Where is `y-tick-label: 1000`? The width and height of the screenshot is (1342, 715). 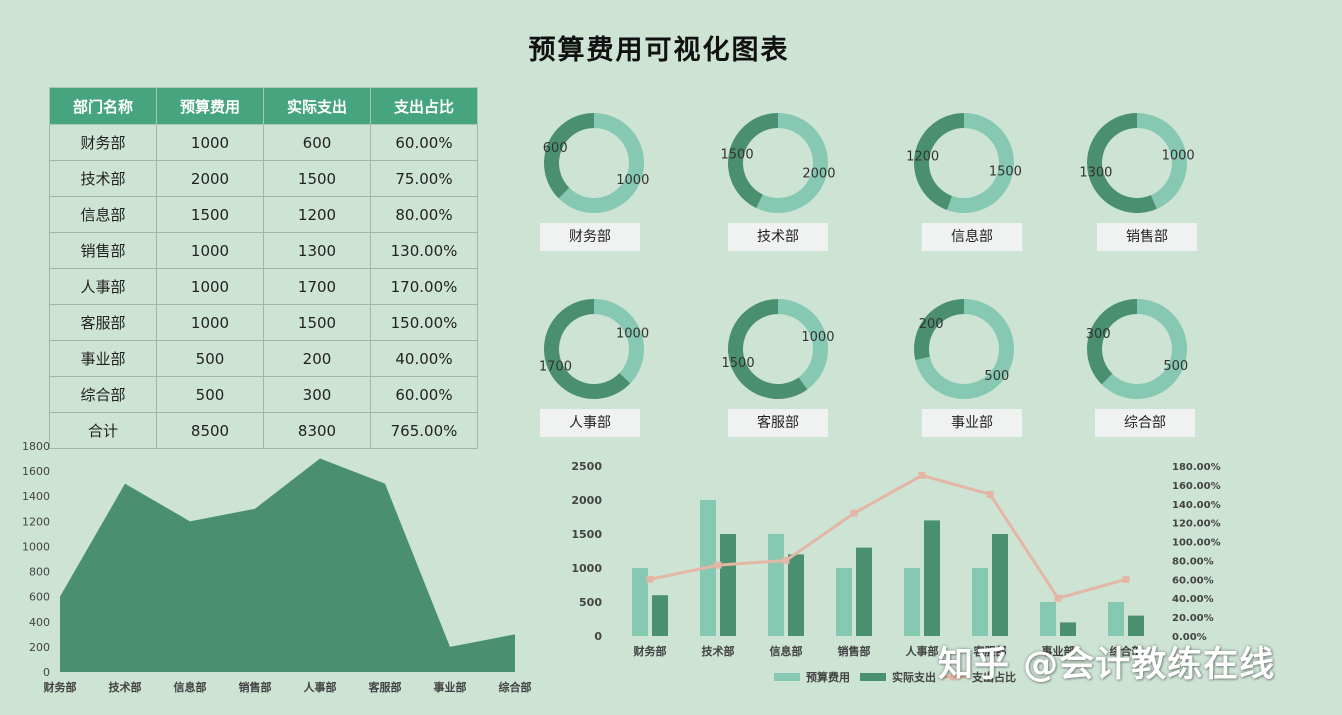
y-tick-label: 1000 is located at coordinates (36, 546).